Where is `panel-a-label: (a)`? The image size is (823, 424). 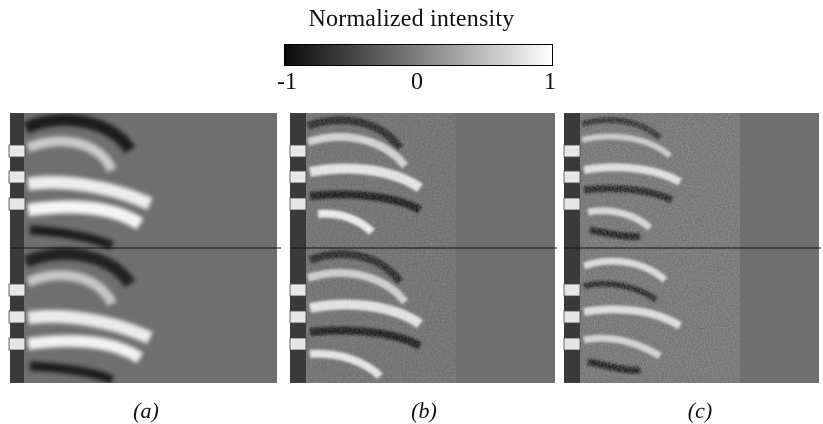
panel-a-label: (a) is located at coordinates (146, 410).